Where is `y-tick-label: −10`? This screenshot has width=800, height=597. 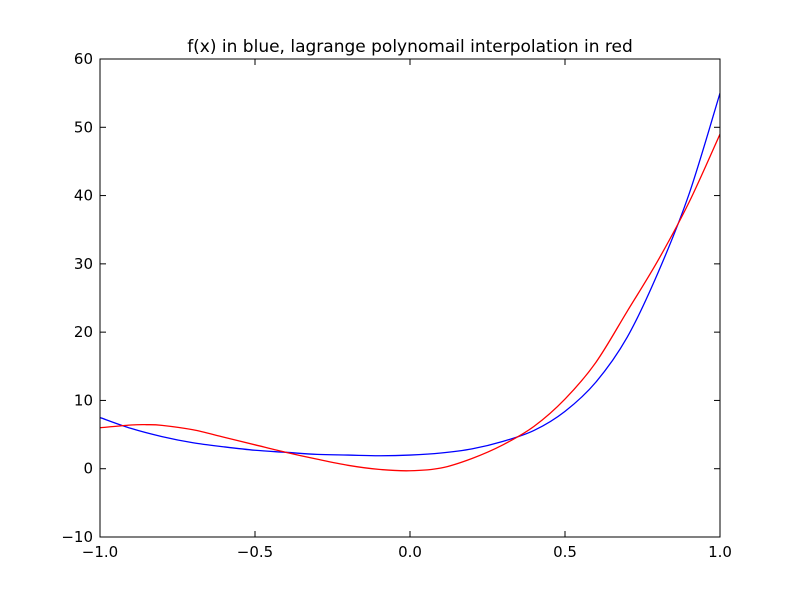 y-tick-label: −10 is located at coordinates (77, 537).